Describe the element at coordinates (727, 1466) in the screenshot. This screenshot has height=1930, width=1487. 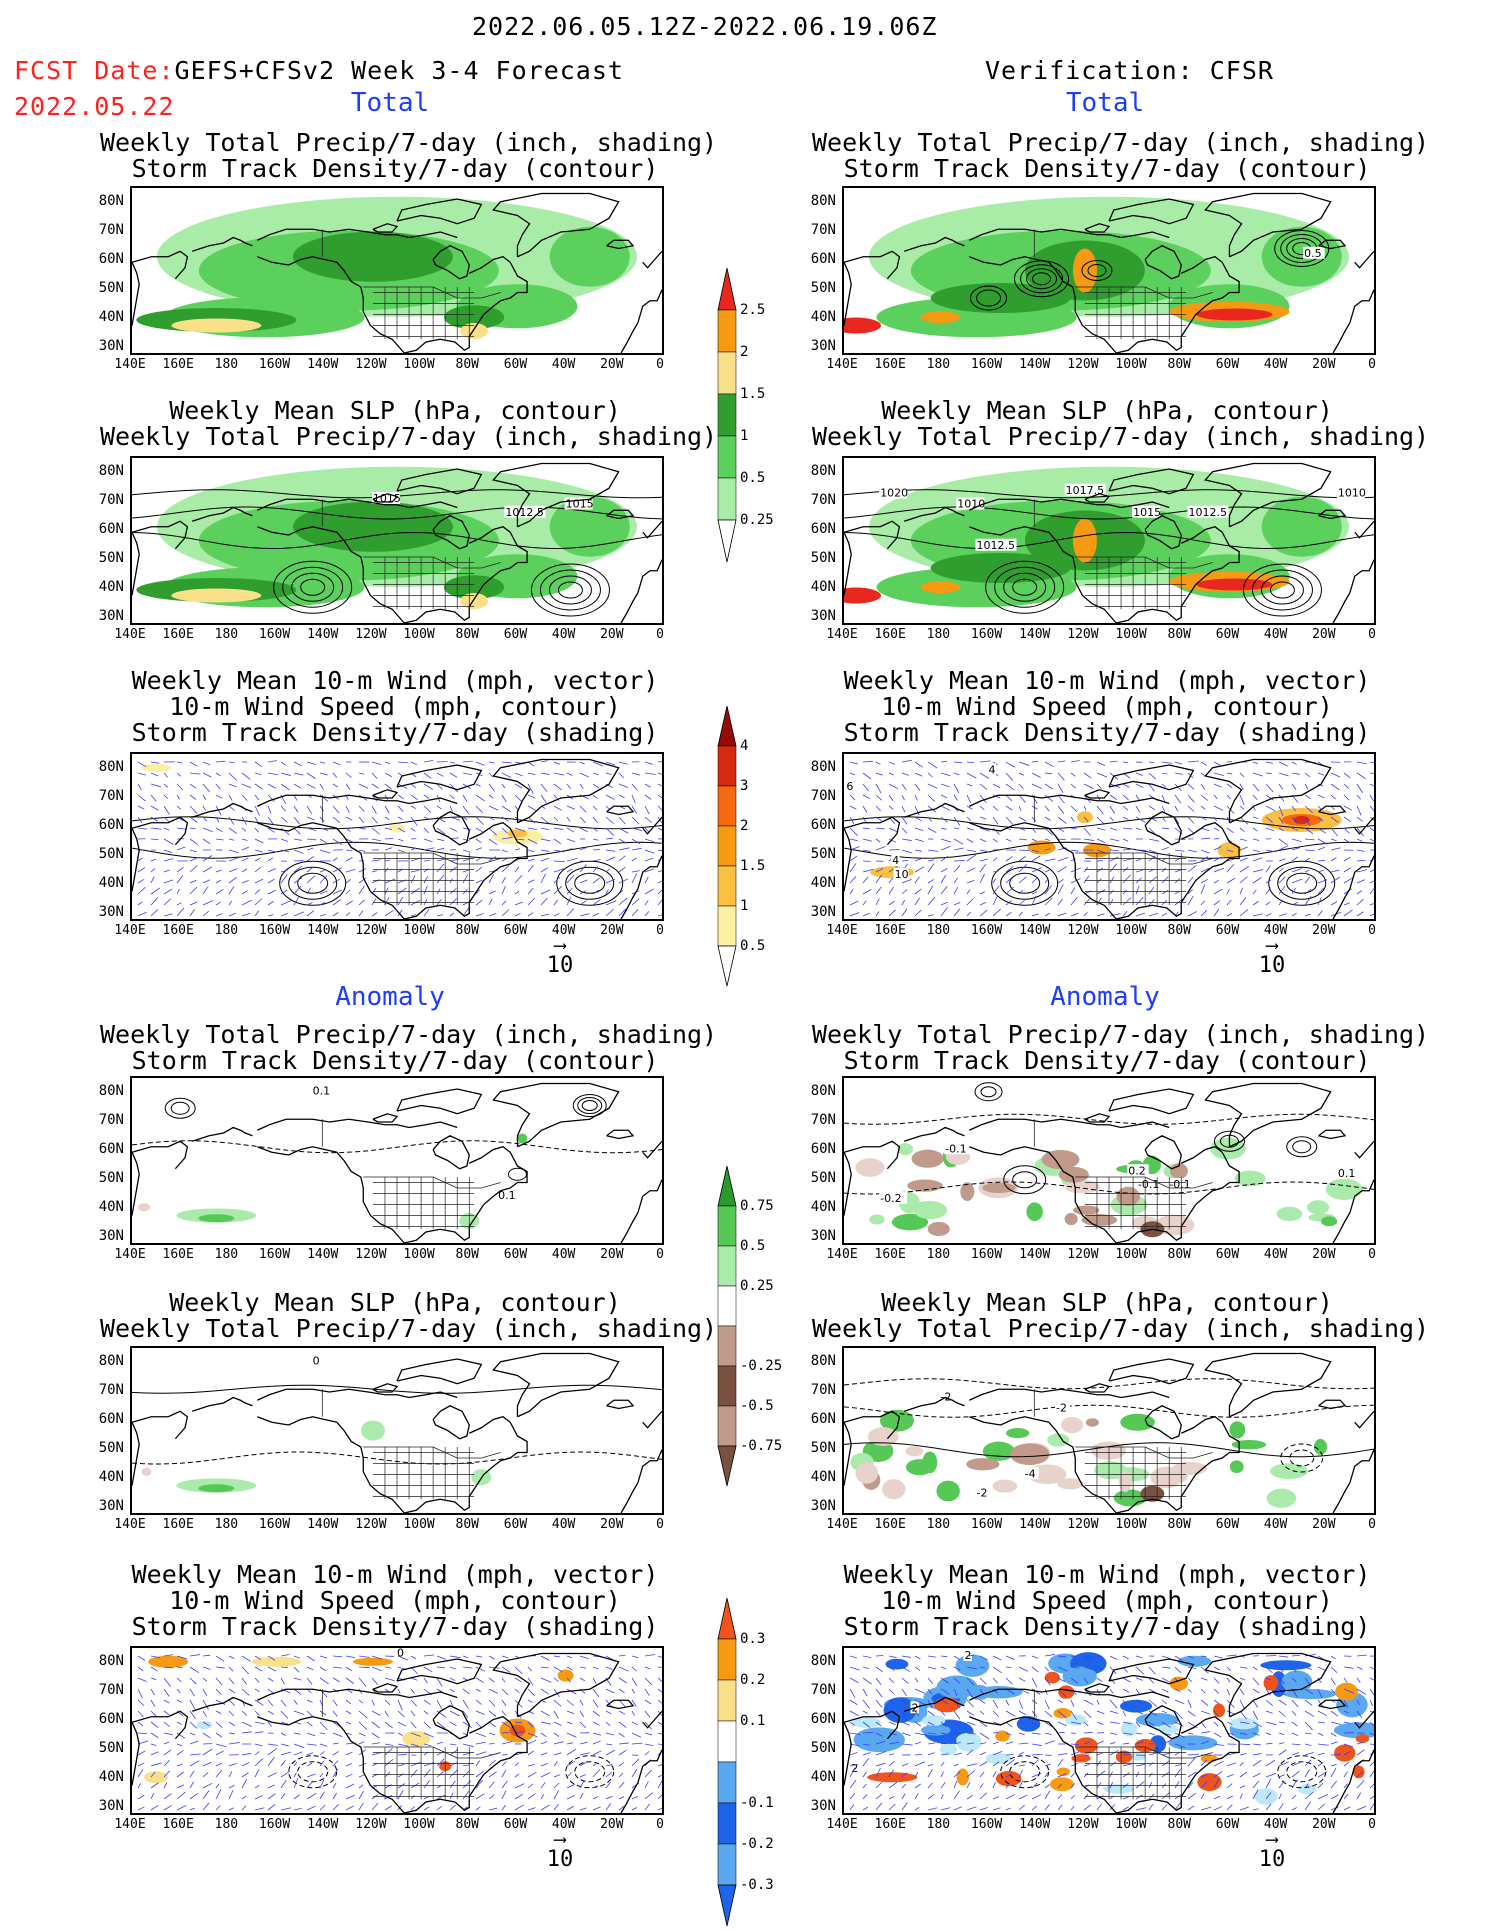
I see `colorbar-bottom-triangle` at that location.